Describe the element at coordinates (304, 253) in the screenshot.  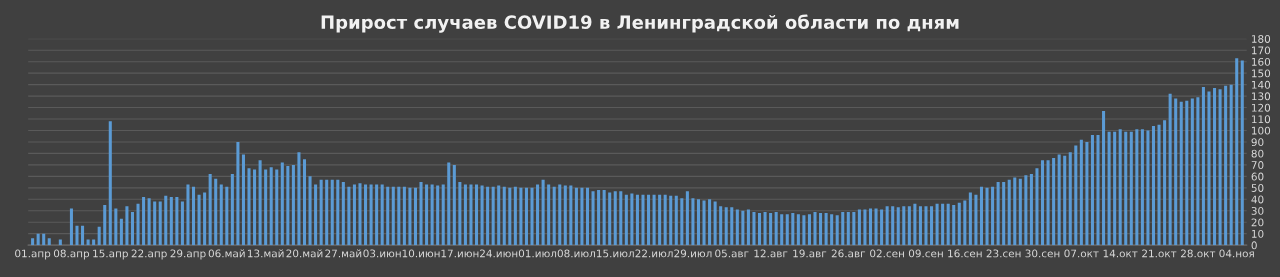
I see `x-tick-label: 20.май` at that location.